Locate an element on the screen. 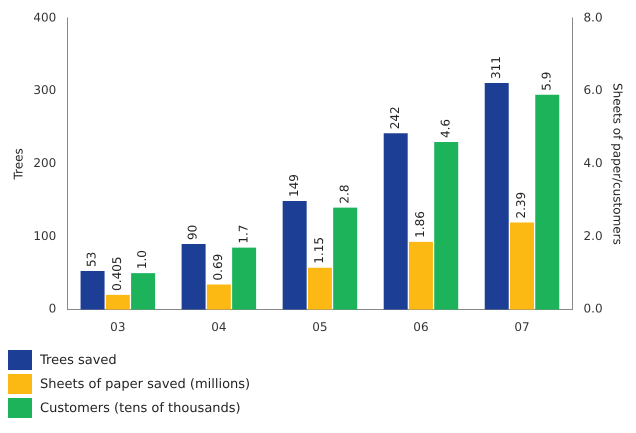  legend-label: Customers (tens of thousands) is located at coordinates (140, 408).